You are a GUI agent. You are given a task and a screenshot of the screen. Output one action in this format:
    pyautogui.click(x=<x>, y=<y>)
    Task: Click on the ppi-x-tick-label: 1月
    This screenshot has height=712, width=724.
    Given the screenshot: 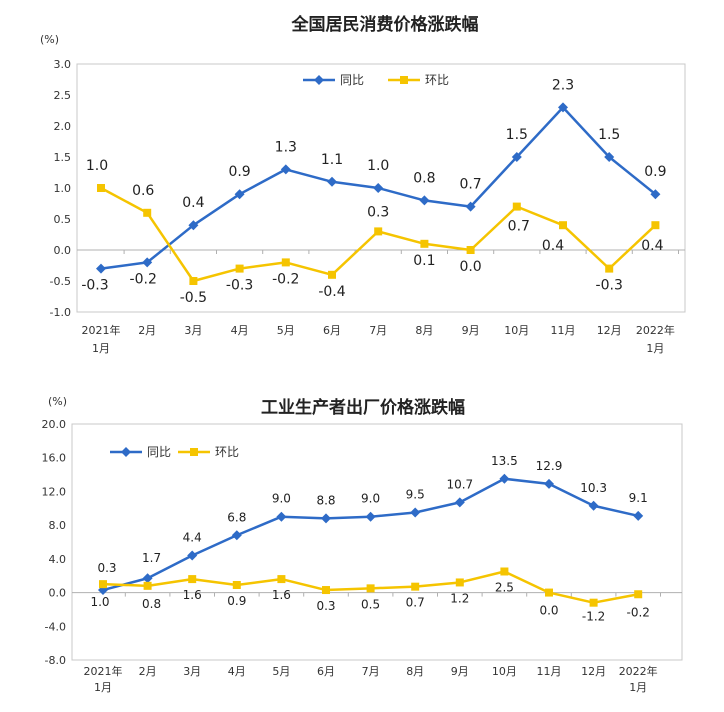 What is the action you would take?
    pyautogui.click(x=638, y=687)
    